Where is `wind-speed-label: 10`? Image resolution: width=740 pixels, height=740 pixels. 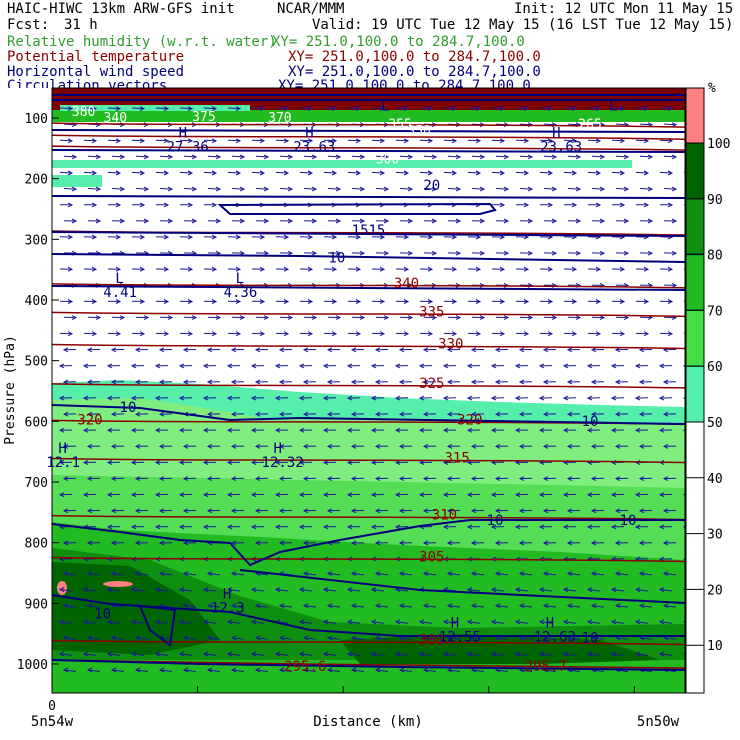
wind-speed-label: 10 is located at coordinates (102, 614).